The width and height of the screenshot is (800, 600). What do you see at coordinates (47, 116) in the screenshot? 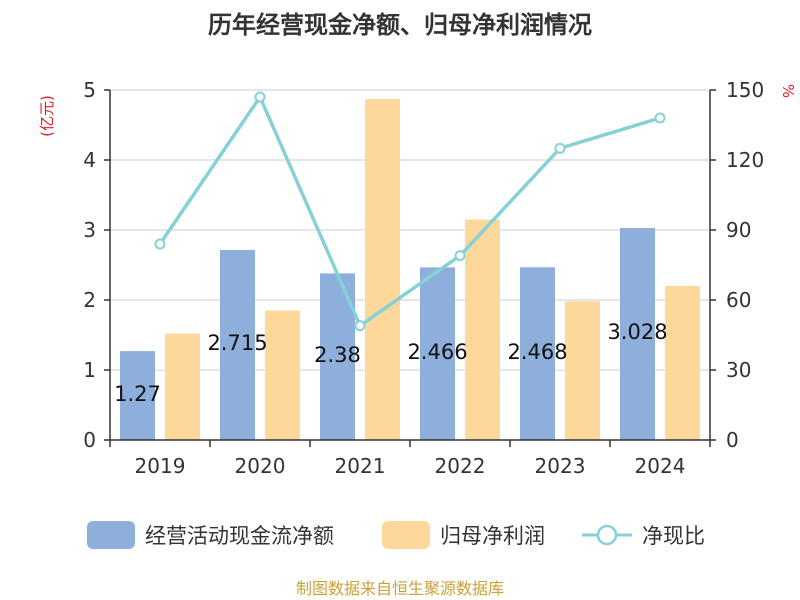
I see `y-left-unit: (亿元)` at bounding box center [47, 116].